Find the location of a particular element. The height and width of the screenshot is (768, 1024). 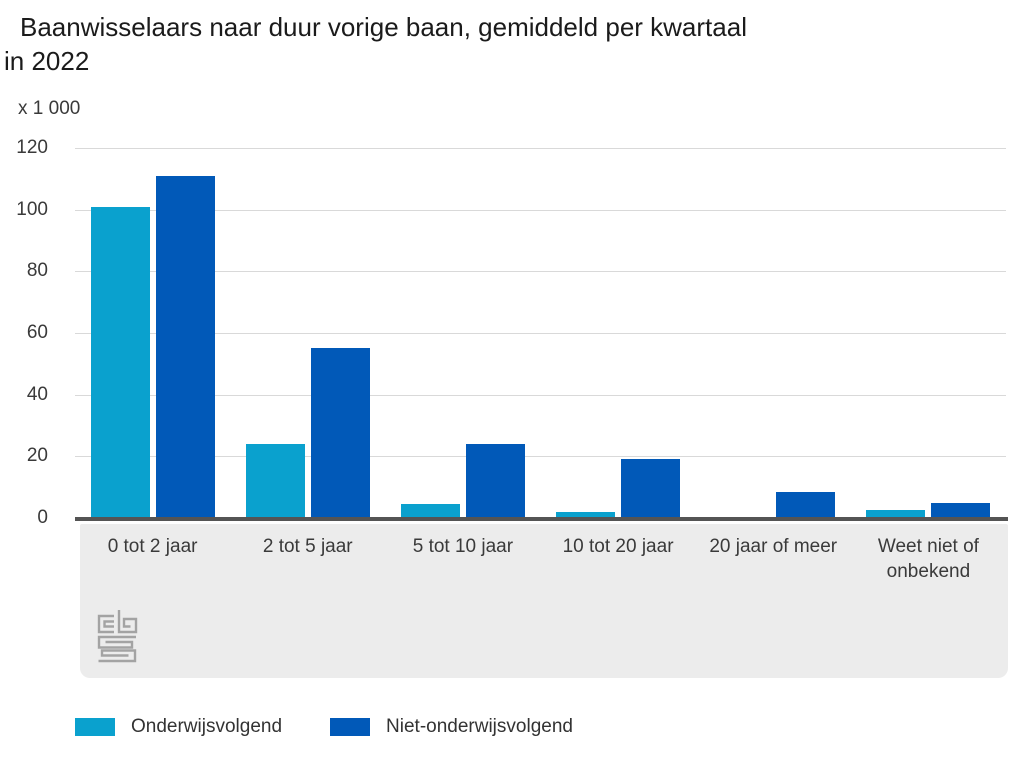

y-tick-label: 20 is located at coordinates (37, 456).